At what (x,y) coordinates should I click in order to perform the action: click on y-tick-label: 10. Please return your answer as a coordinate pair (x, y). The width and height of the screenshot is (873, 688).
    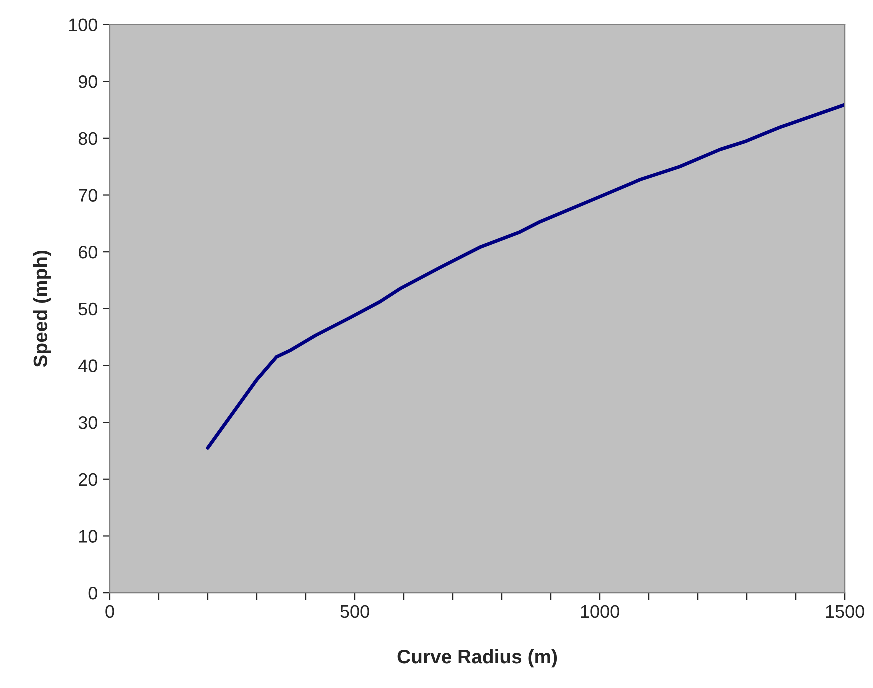
    Looking at the image, I should click on (88, 536).